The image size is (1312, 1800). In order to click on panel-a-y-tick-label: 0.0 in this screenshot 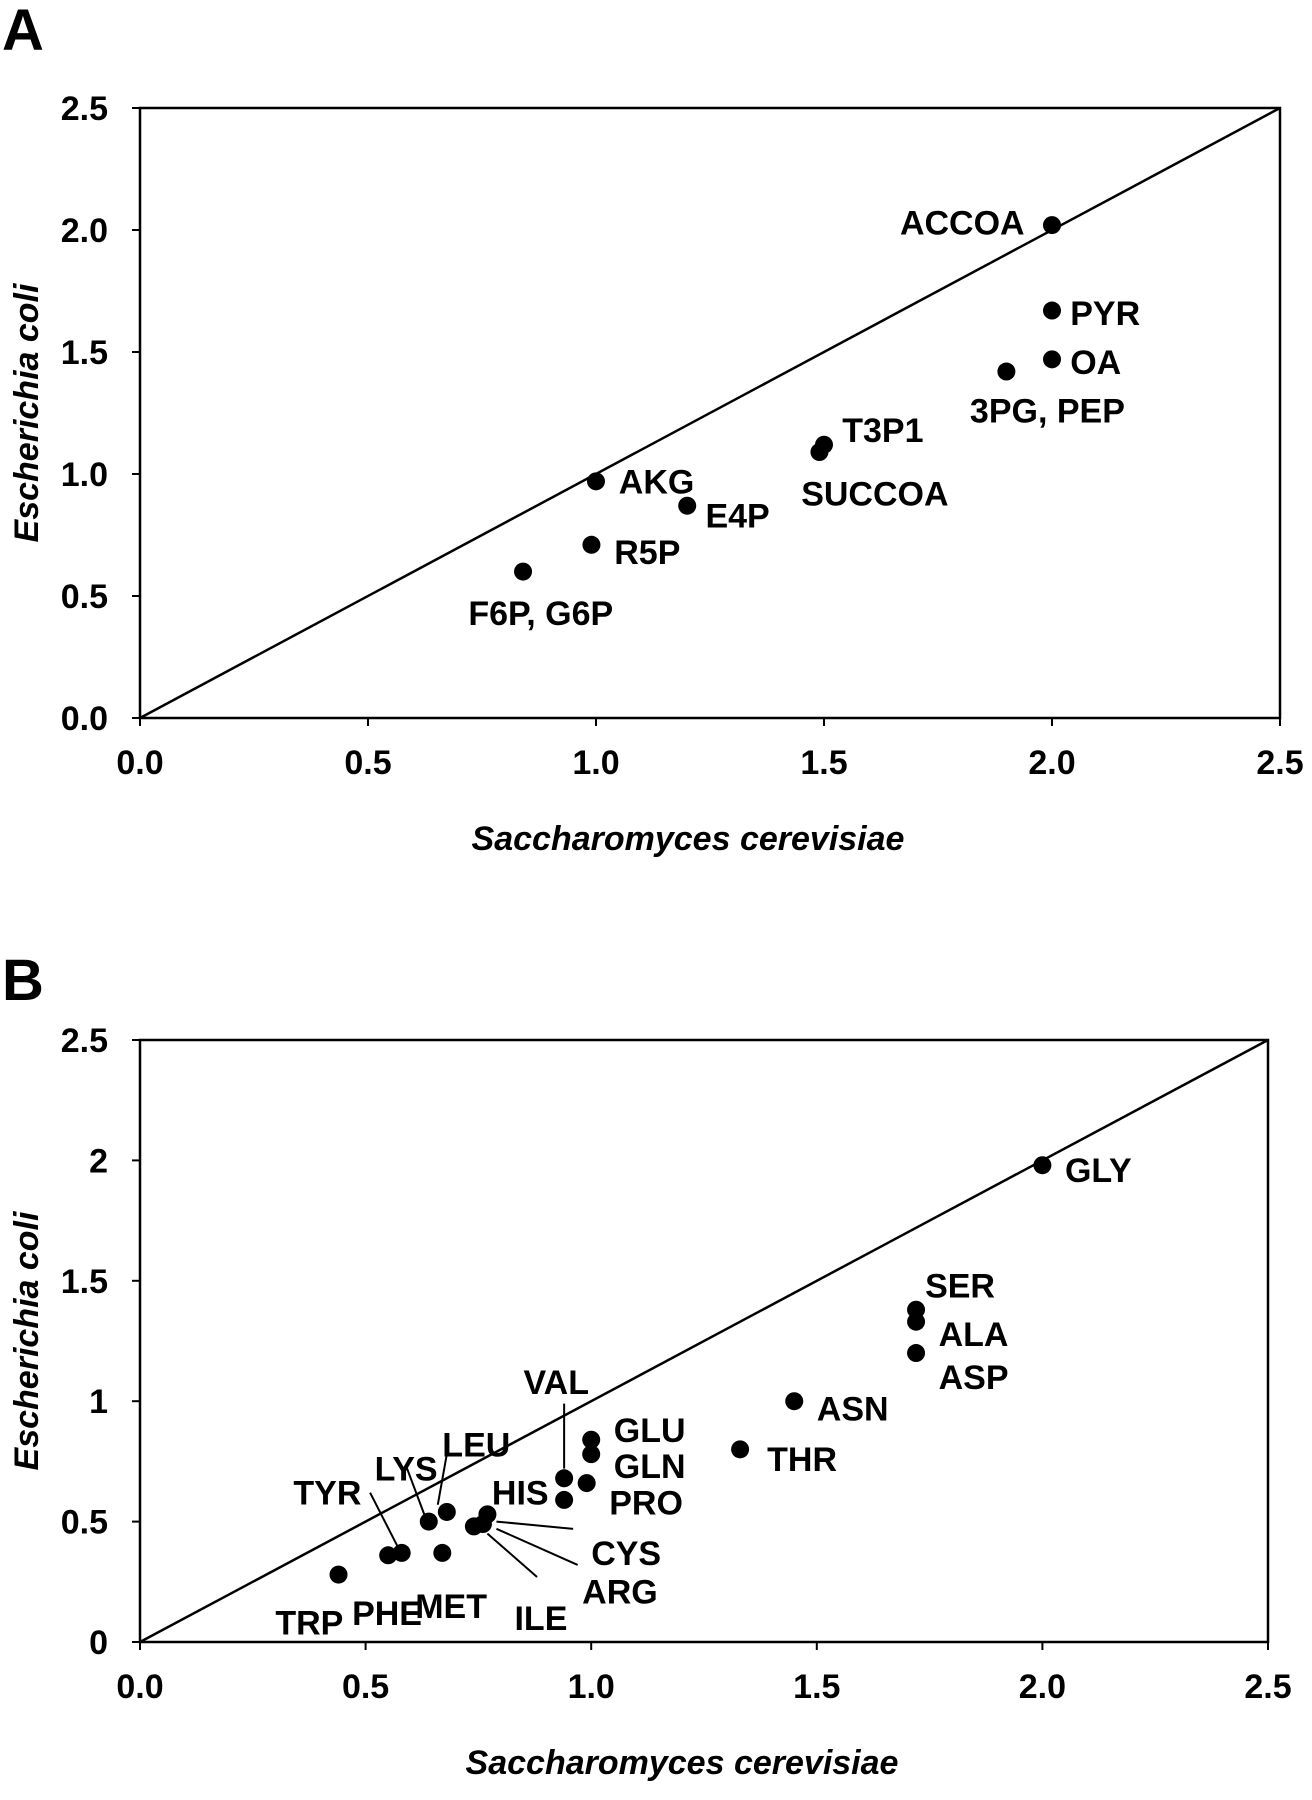, I will do `click(84, 719)`.